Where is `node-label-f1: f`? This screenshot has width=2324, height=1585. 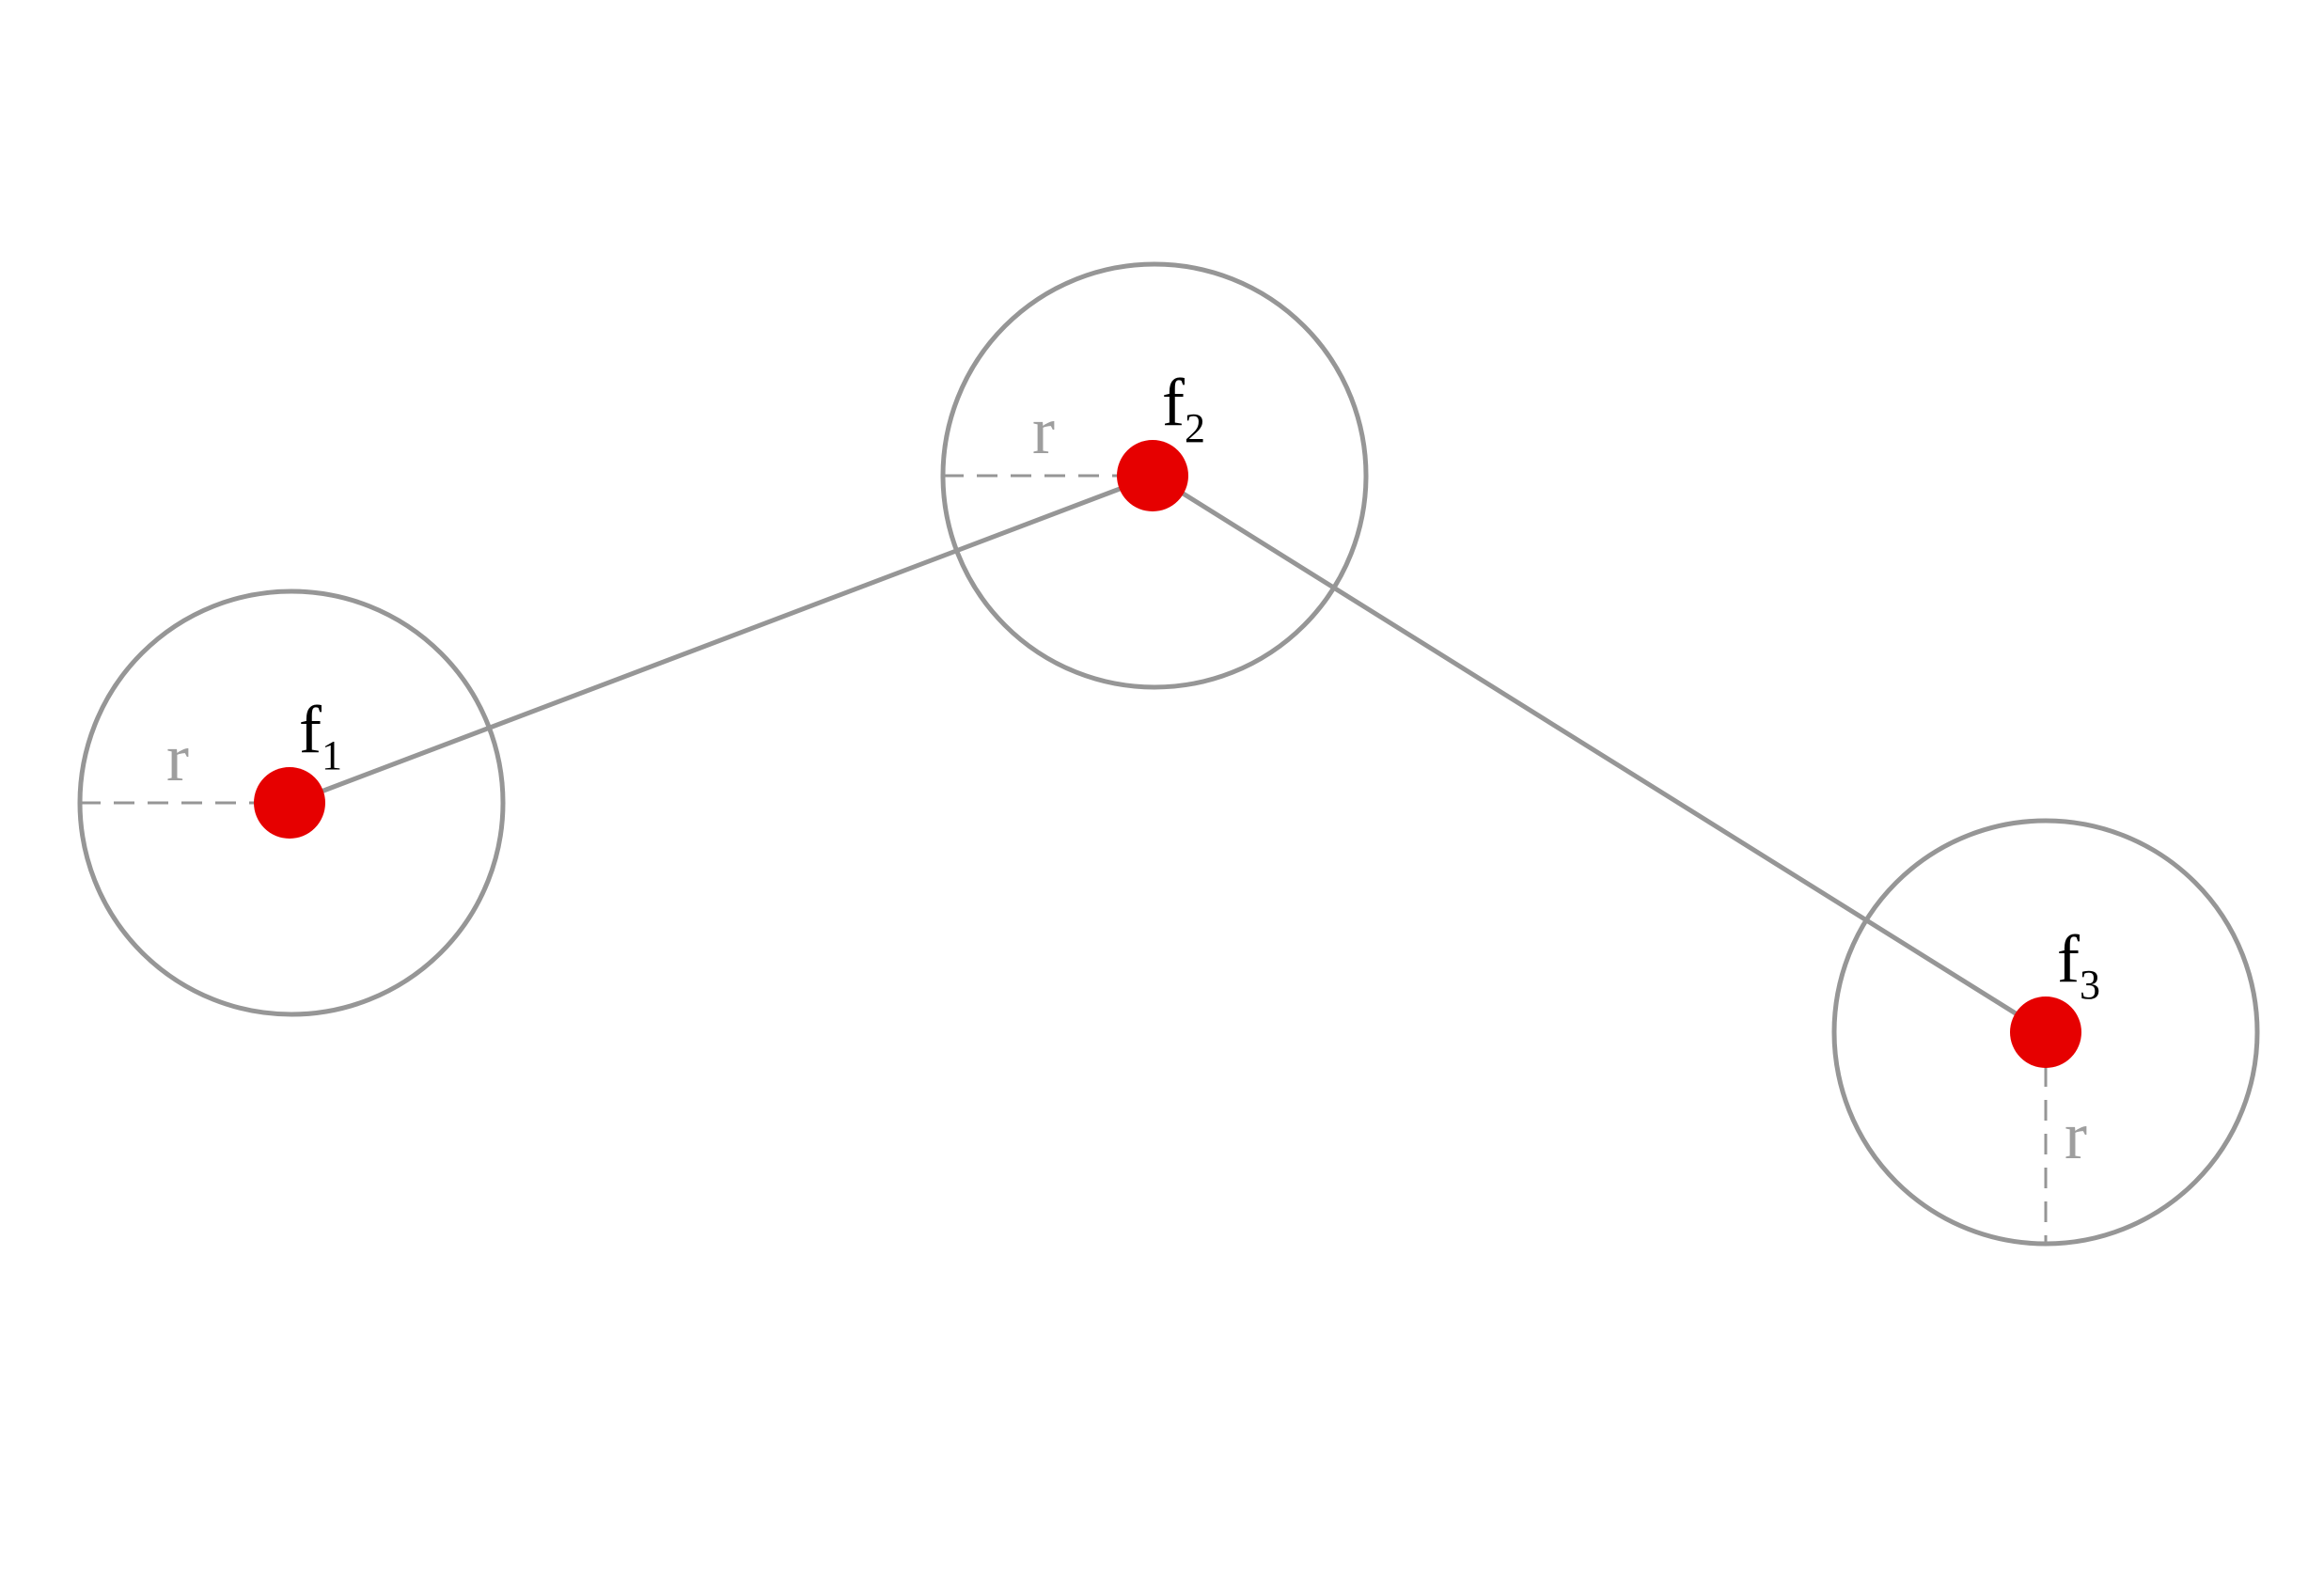
node-label-f1: f is located at coordinates (310, 729).